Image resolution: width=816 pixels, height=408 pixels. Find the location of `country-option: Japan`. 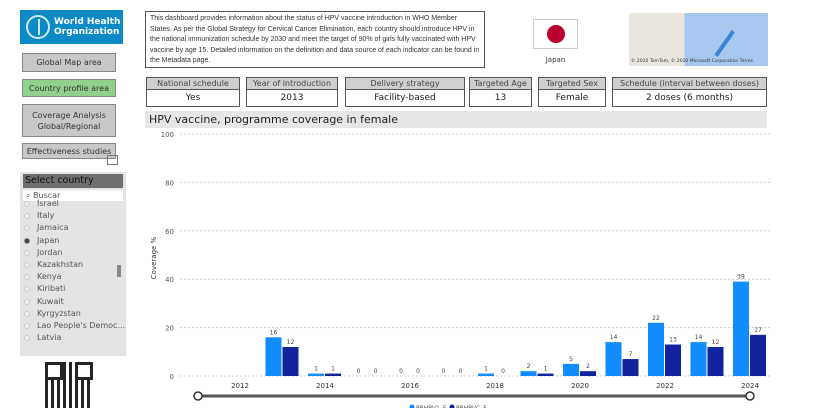

country-option: Japan is located at coordinates (73, 241).